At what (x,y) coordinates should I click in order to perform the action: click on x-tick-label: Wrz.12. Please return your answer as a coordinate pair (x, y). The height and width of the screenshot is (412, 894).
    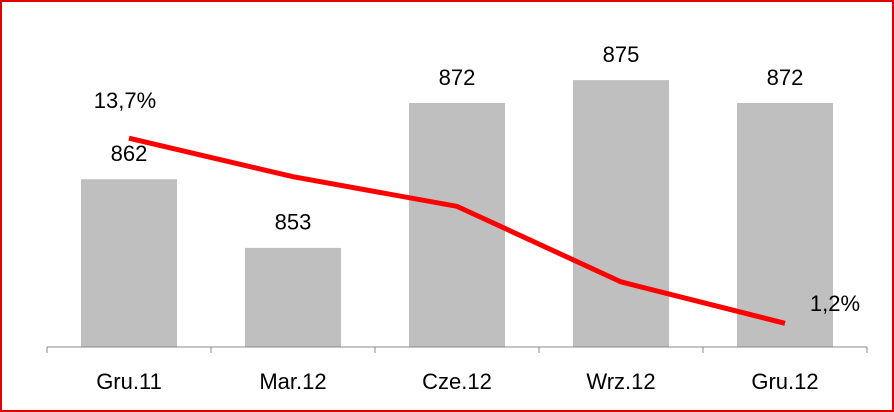
    Looking at the image, I should click on (620, 381).